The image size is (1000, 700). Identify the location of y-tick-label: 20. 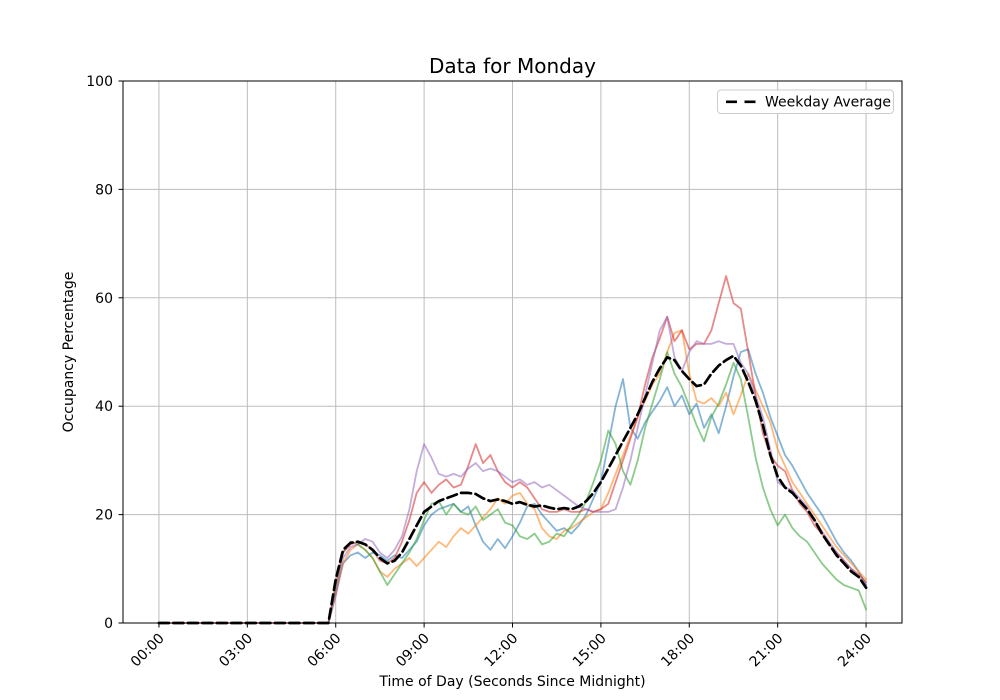
(104, 516).